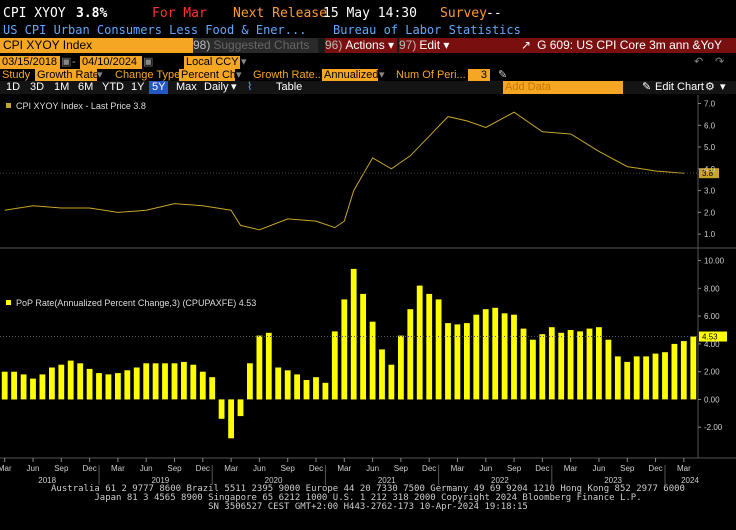 The height and width of the screenshot is (530, 736). What do you see at coordinates (699, 62) in the screenshot?
I see `undo-icon: ↶` at bounding box center [699, 62].